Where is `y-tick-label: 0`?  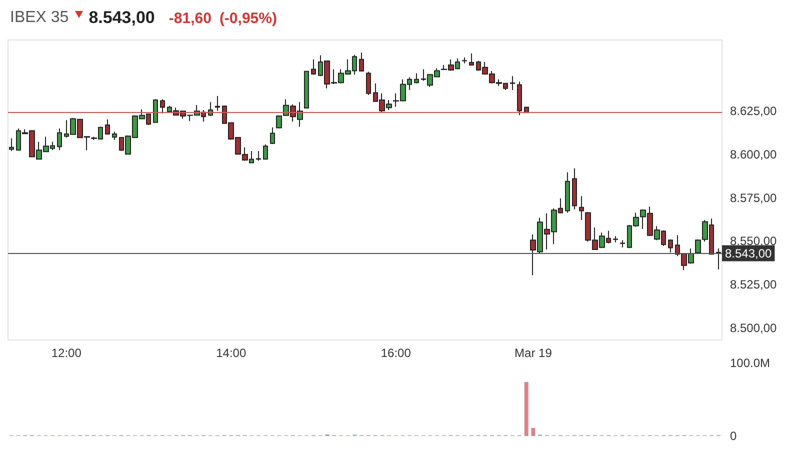
y-tick-label: 0 is located at coordinates (733, 436).